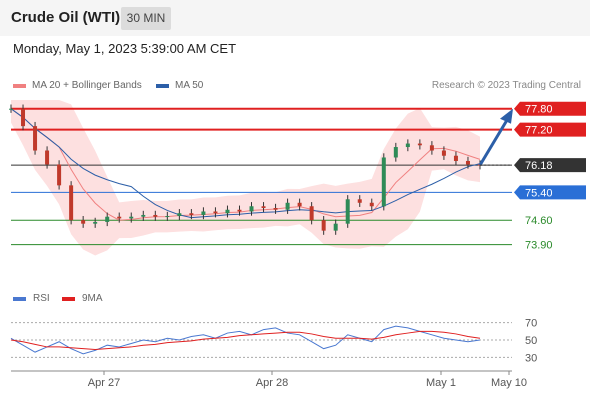 This screenshot has width=590, height=400. What do you see at coordinates (539, 166) in the screenshot?
I see `level-label-76.18: 76.18` at bounding box center [539, 166].